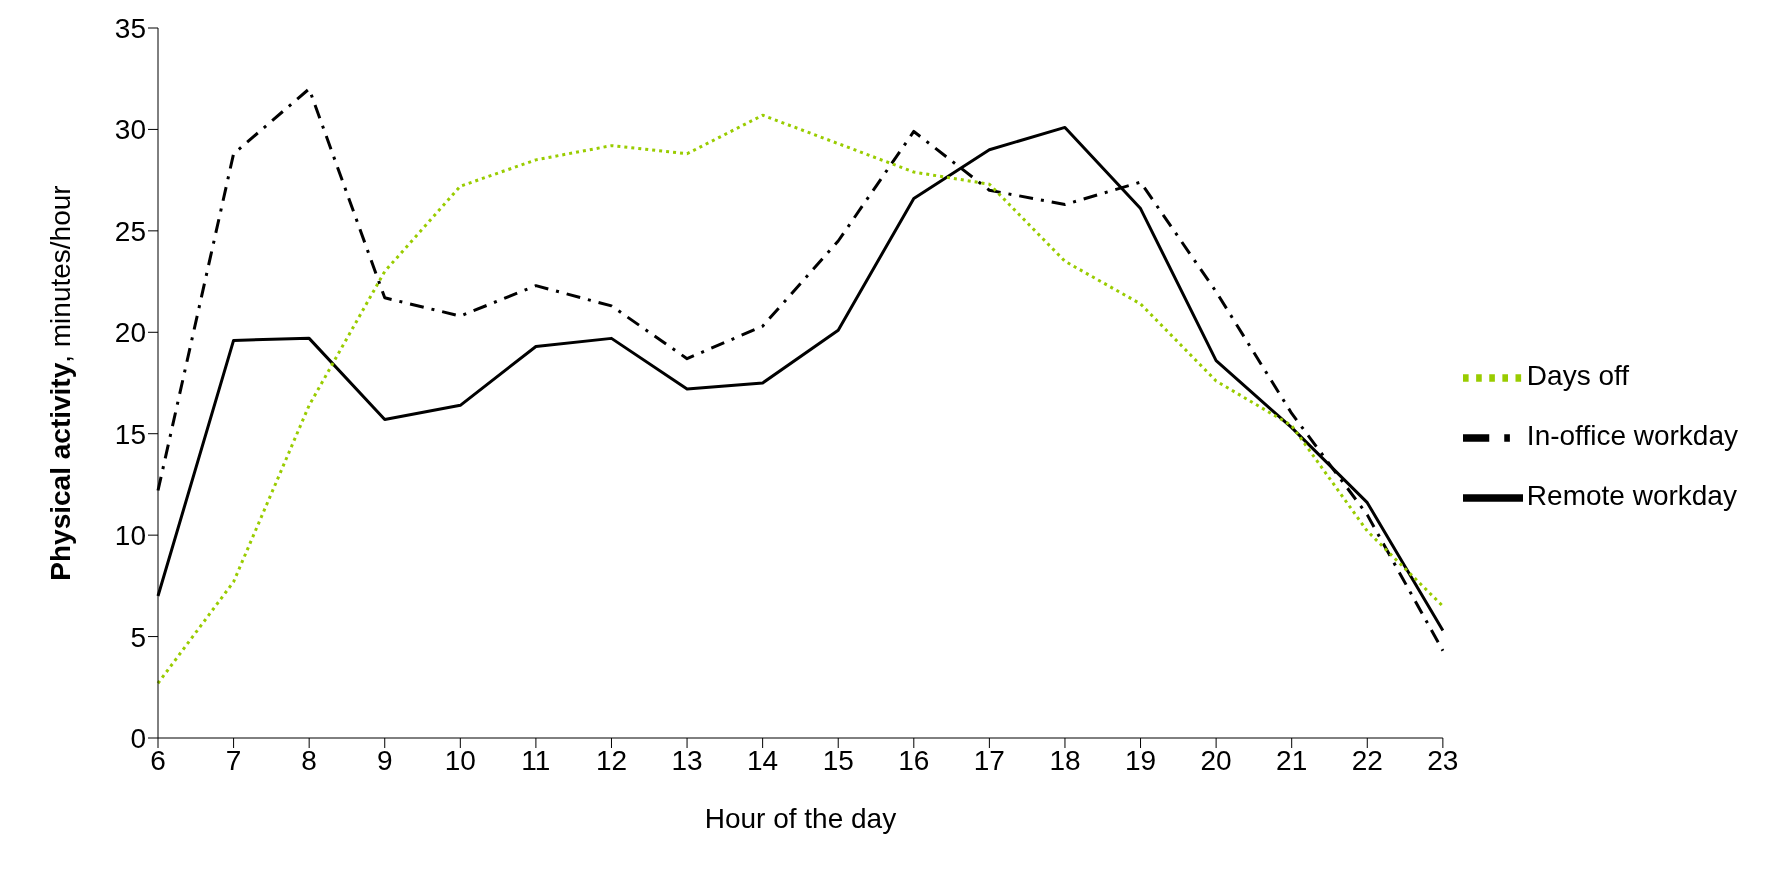 The image size is (1782, 883). Describe the element at coordinates (460, 760) in the screenshot. I see `x-tick-label: 10` at that location.